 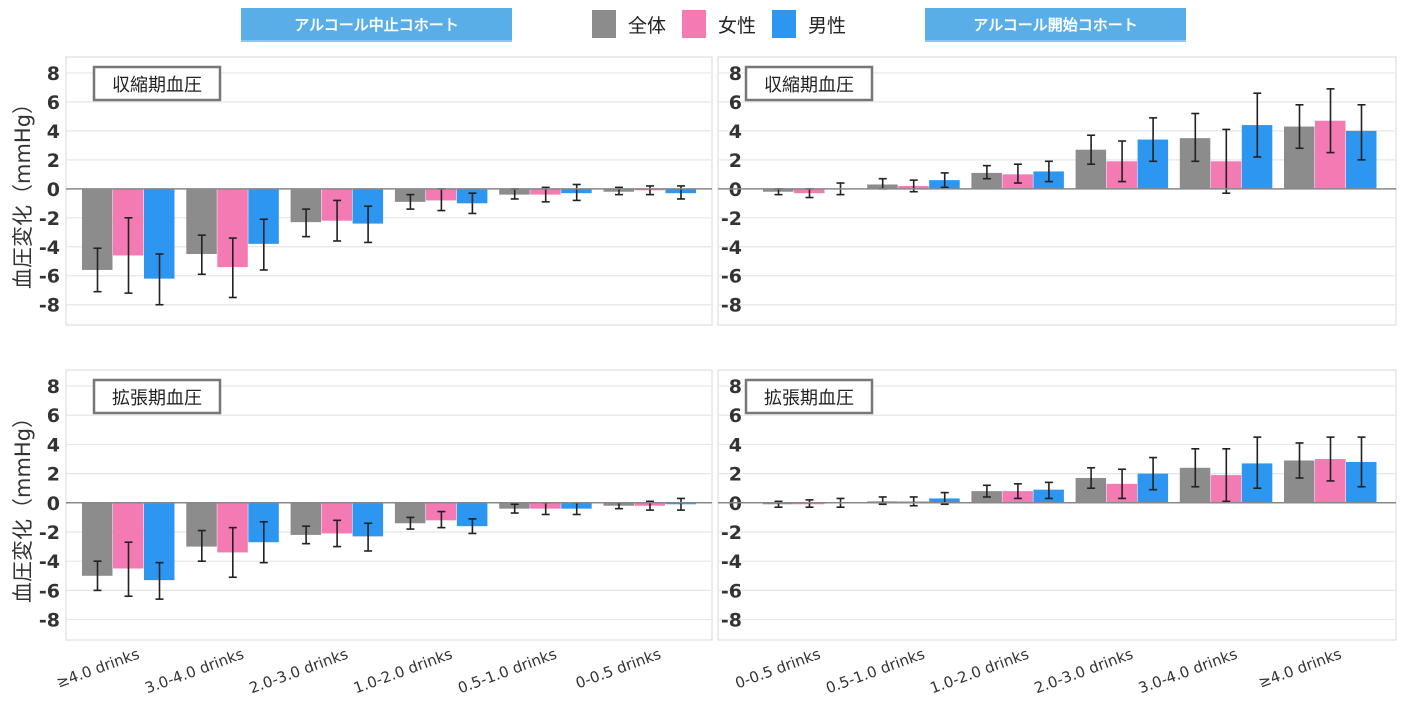 I want to click on bar-男性, so click(x=472, y=514).